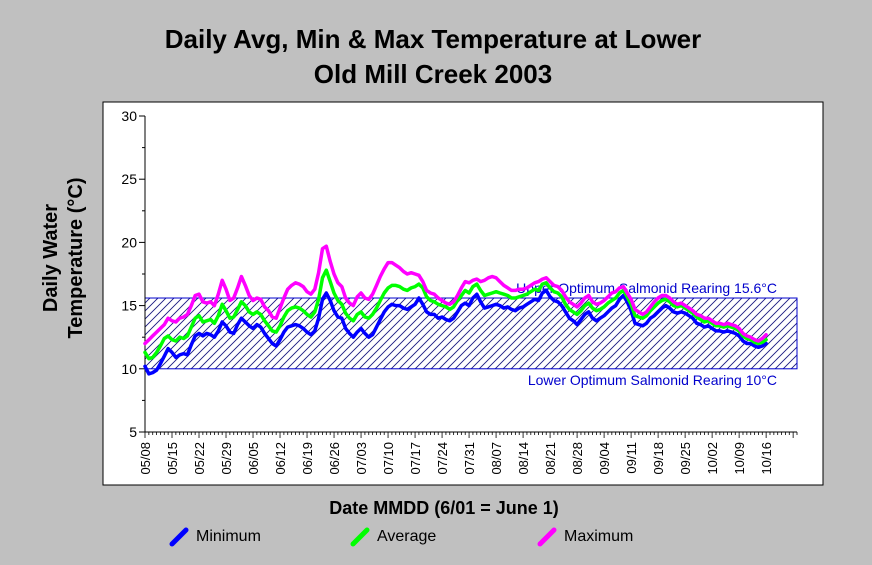 The width and height of the screenshot is (872, 565). What do you see at coordinates (652, 380) in the screenshot?
I see `lower-optimum-label: Lower Optimum Salmonid Rearing 10°C` at bounding box center [652, 380].